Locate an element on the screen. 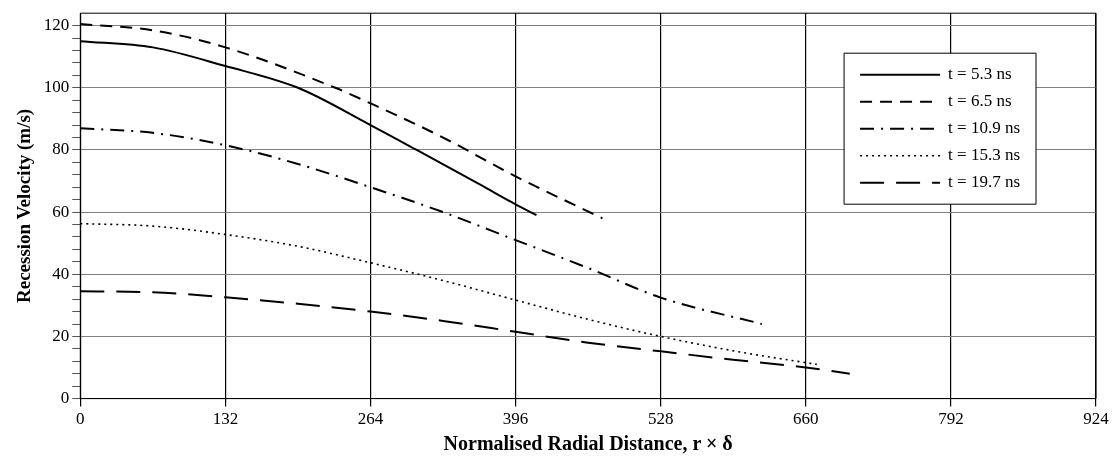  y-axis-title: Recession Velocity (m/s) is located at coordinates (24, 205).